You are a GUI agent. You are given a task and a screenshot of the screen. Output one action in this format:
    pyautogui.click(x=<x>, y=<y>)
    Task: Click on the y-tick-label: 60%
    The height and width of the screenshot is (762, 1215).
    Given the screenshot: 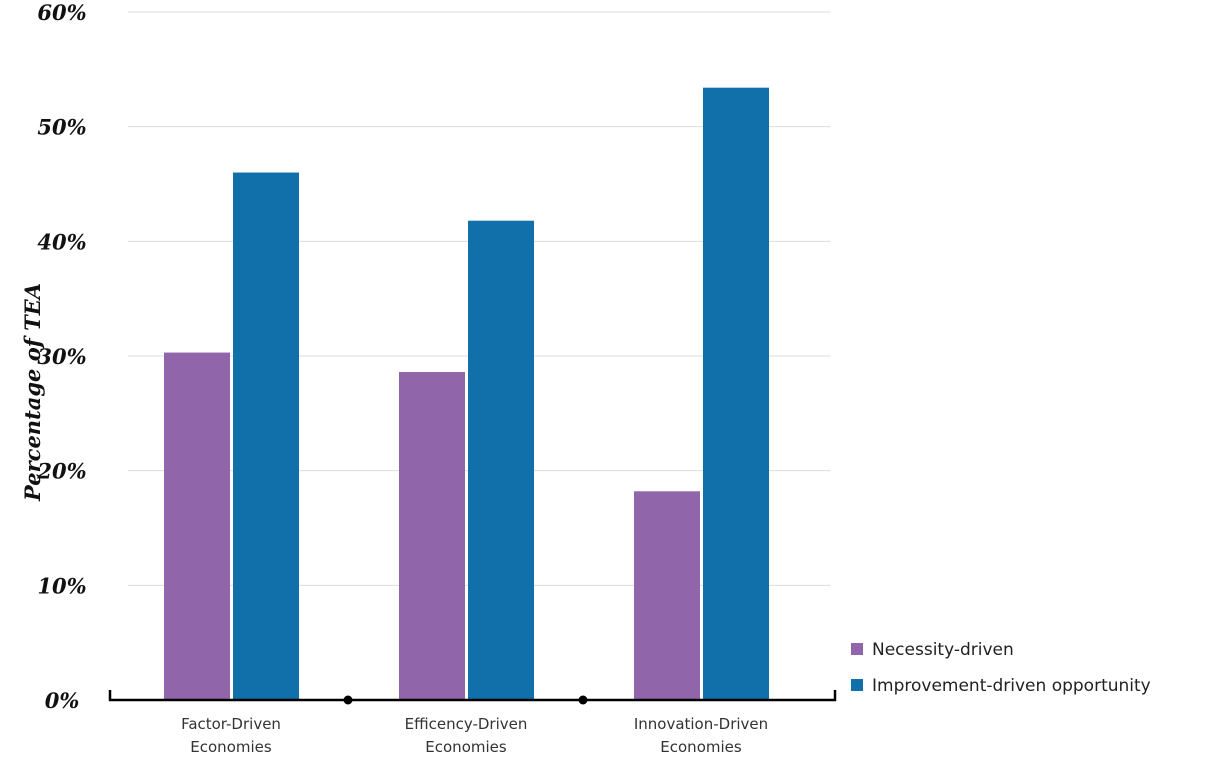 What is the action you would take?
    pyautogui.click(x=61, y=12)
    